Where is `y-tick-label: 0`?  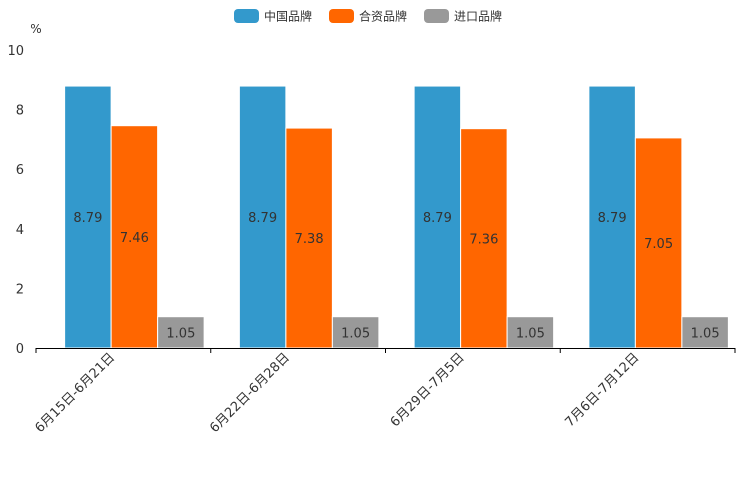
y-tick-label: 0 is located at coordinates (20, 349).